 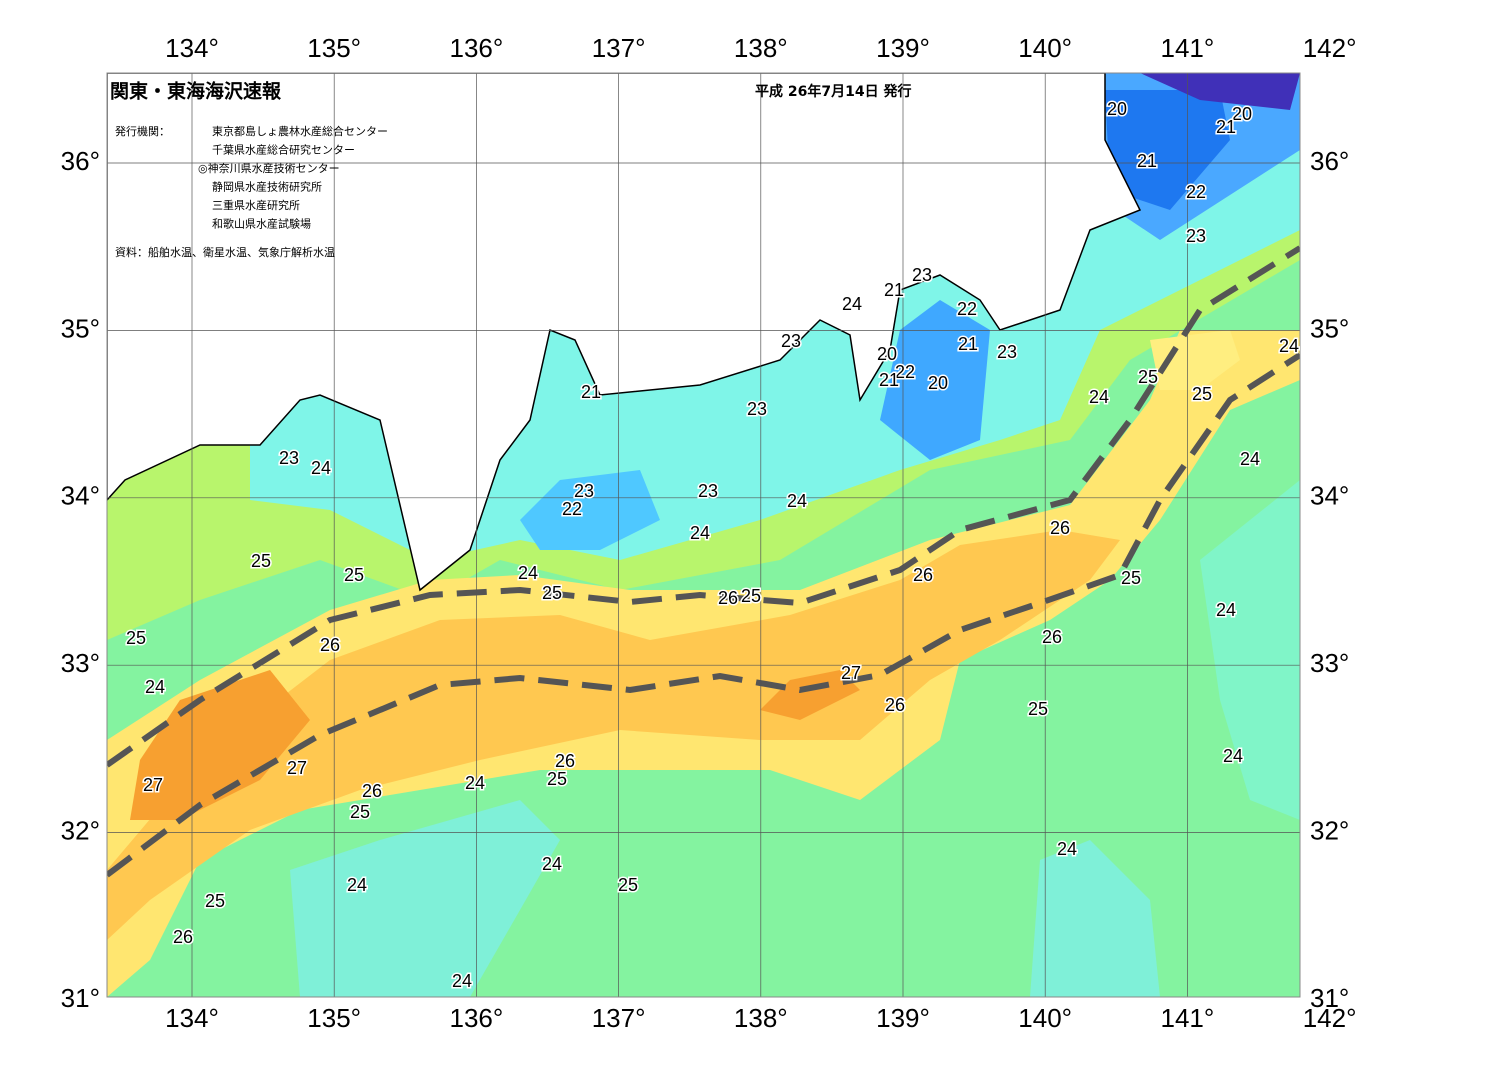 What do you see at coordinates (283, 150) in the screenshot?
I see `publisher: 千葉県水産総合研究センター` at bounding box center [283, 150].